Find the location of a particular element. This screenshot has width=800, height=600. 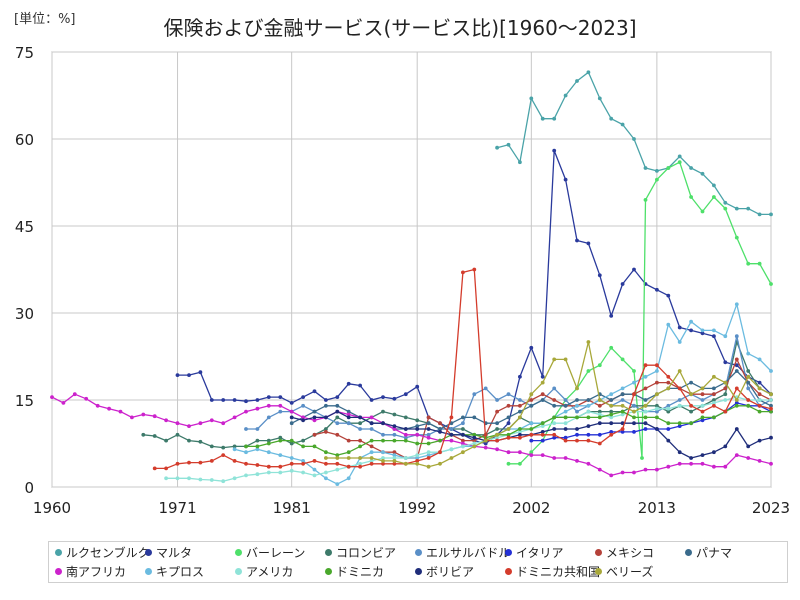

legend-item: キプロス is located at coordinates (174, 571).